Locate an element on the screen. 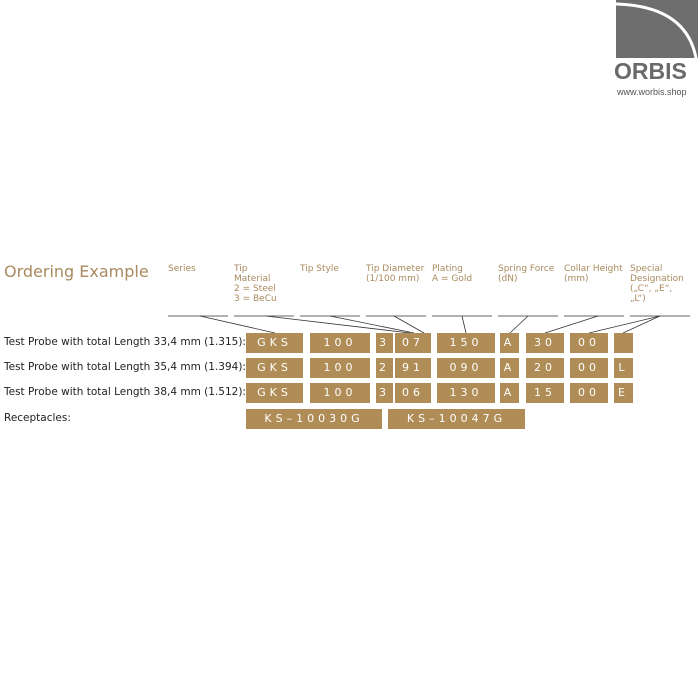  column-header: Series is located at coordinates (182, 269).